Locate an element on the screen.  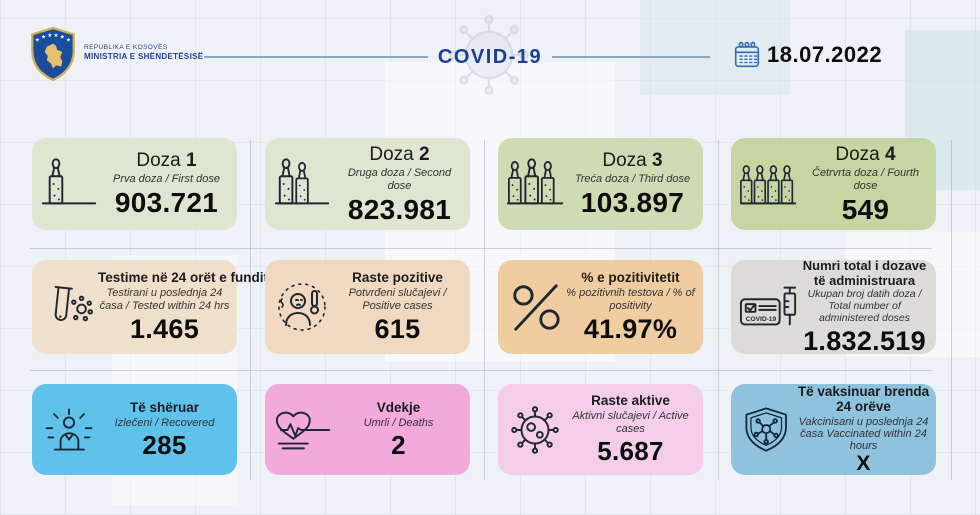
card-title: Numri total i dozave të administruara is located at coordinates (864, 273).